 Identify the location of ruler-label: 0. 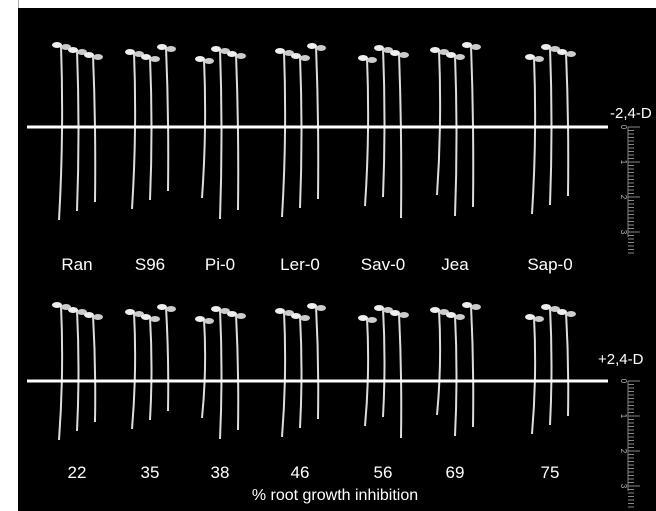
(623, 127).